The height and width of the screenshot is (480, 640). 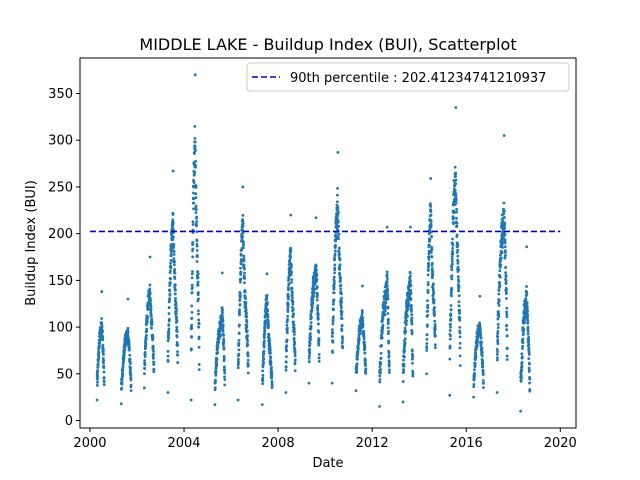 What do you see at coordinates (64, 374) in the screenshot?
I see `y-tick-label: 50` at bounding box center [64, 374].